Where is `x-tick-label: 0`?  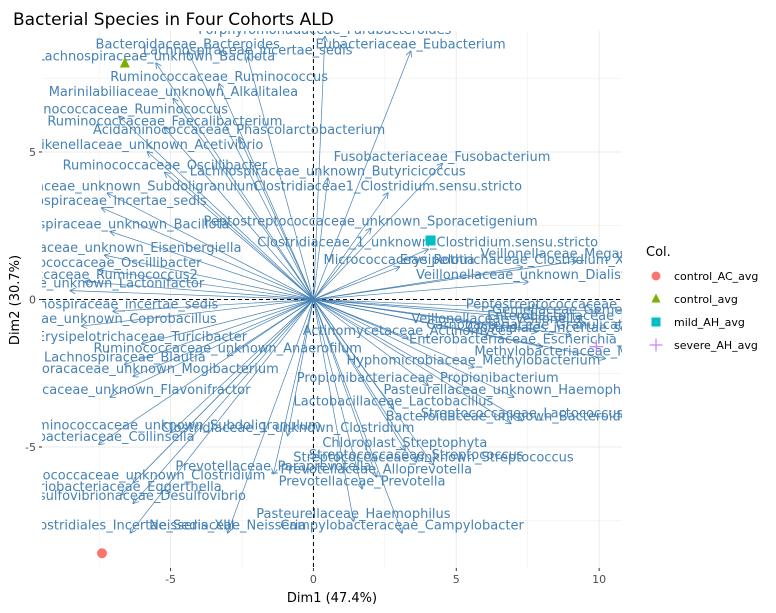
x-tick-label: 0 is located at coordinates (313, 579).